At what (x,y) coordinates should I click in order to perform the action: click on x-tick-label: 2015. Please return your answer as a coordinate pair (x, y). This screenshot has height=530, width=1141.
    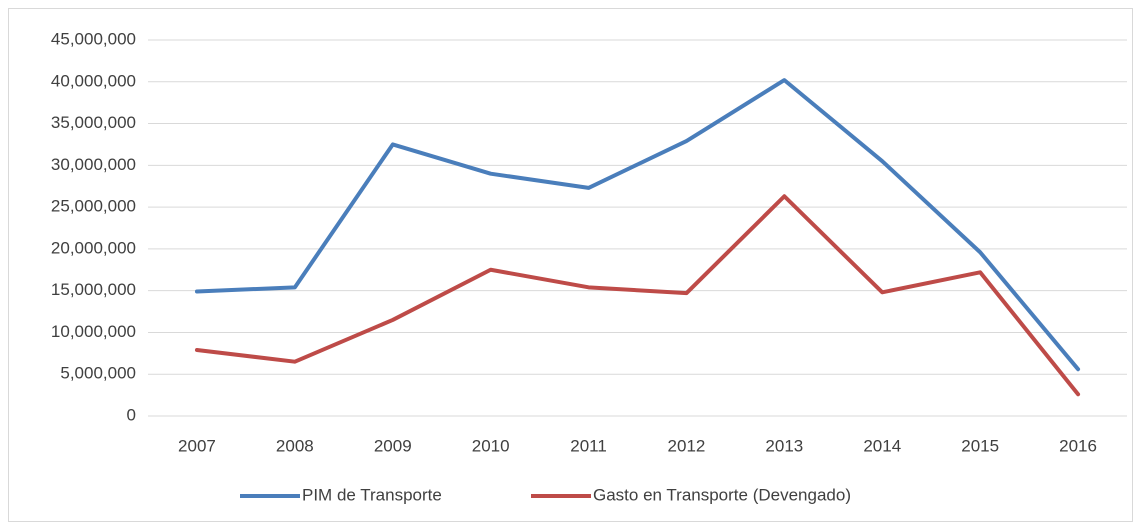
    Looking at the image, I should click on (980, 445).